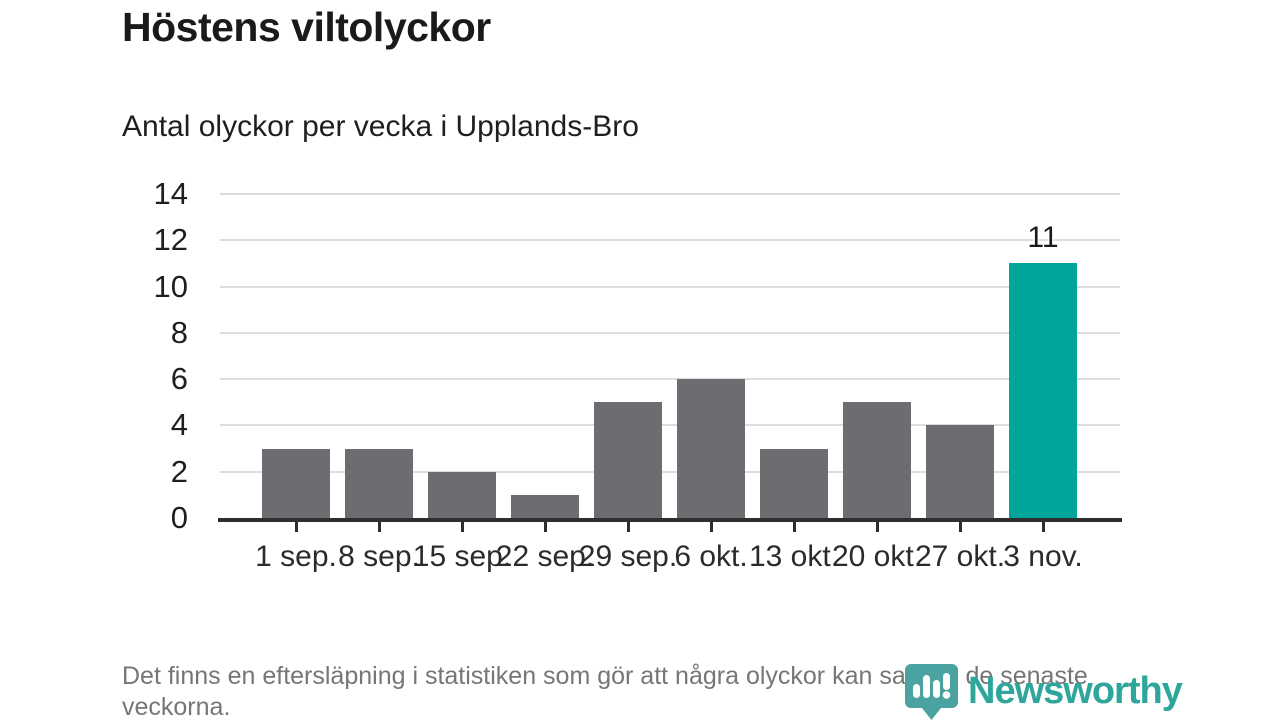  What do you see at coordinates (670, 520) in the screenshot?
I see `x-axis-line` at bounding box center [670, 520].